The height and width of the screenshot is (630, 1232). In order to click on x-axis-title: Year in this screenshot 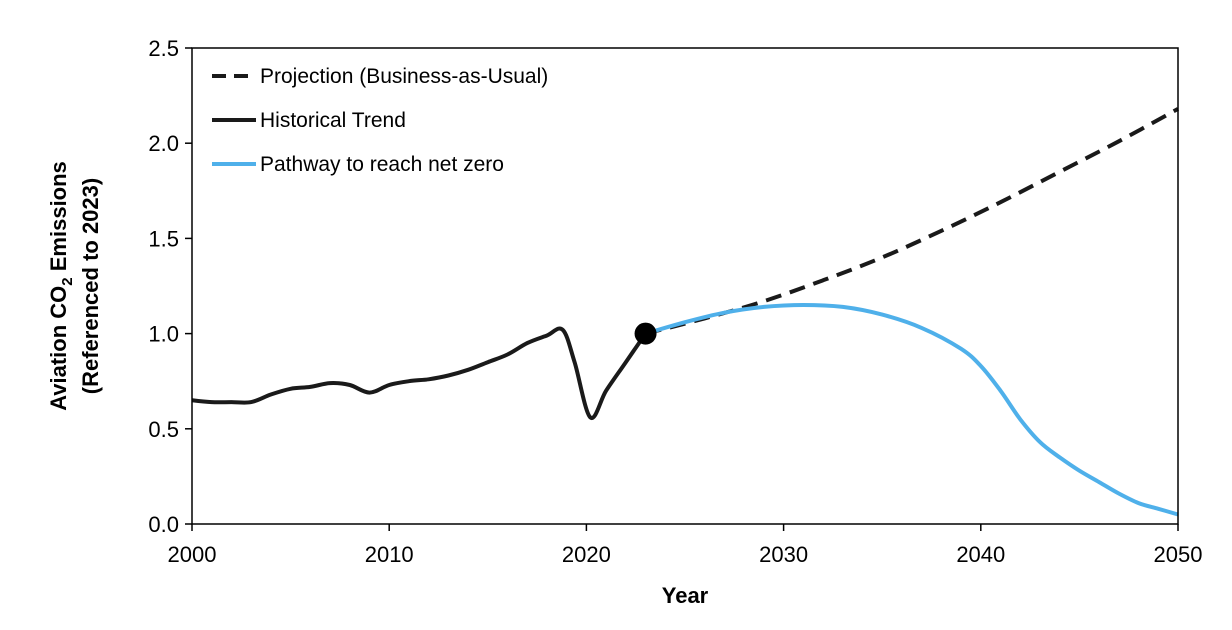, I will do `click(685, 595)`.